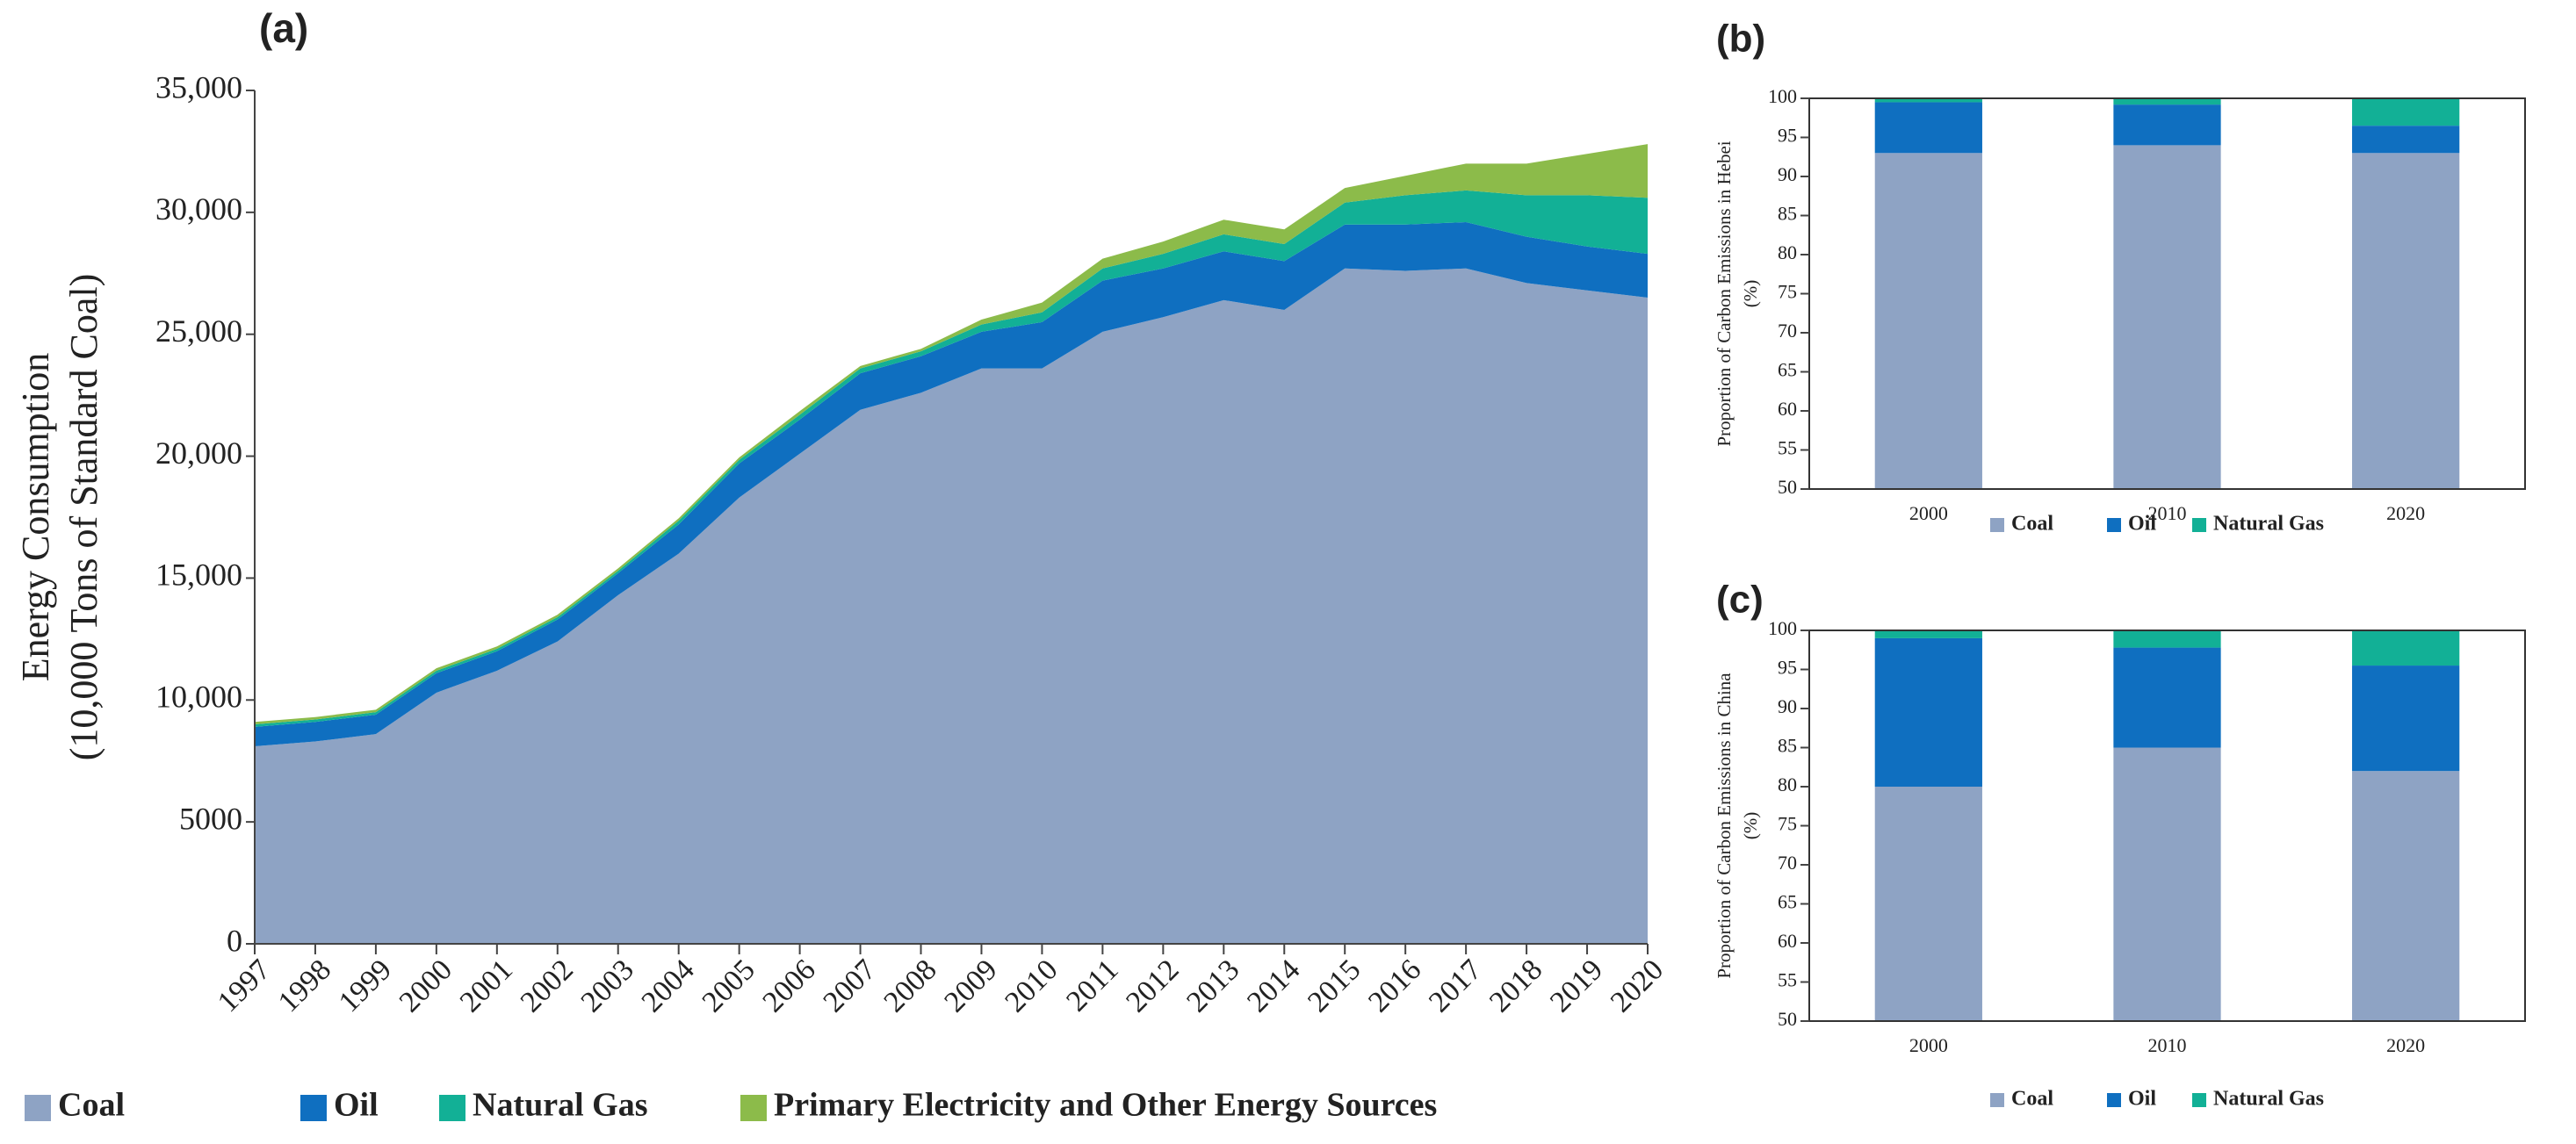 The width and height of the screenshot is (2576, 1144). What do you see at coordinates (1740, 600) in the screenshot?
I see `panel-label: (c)` at bounding box center [1740, 600].